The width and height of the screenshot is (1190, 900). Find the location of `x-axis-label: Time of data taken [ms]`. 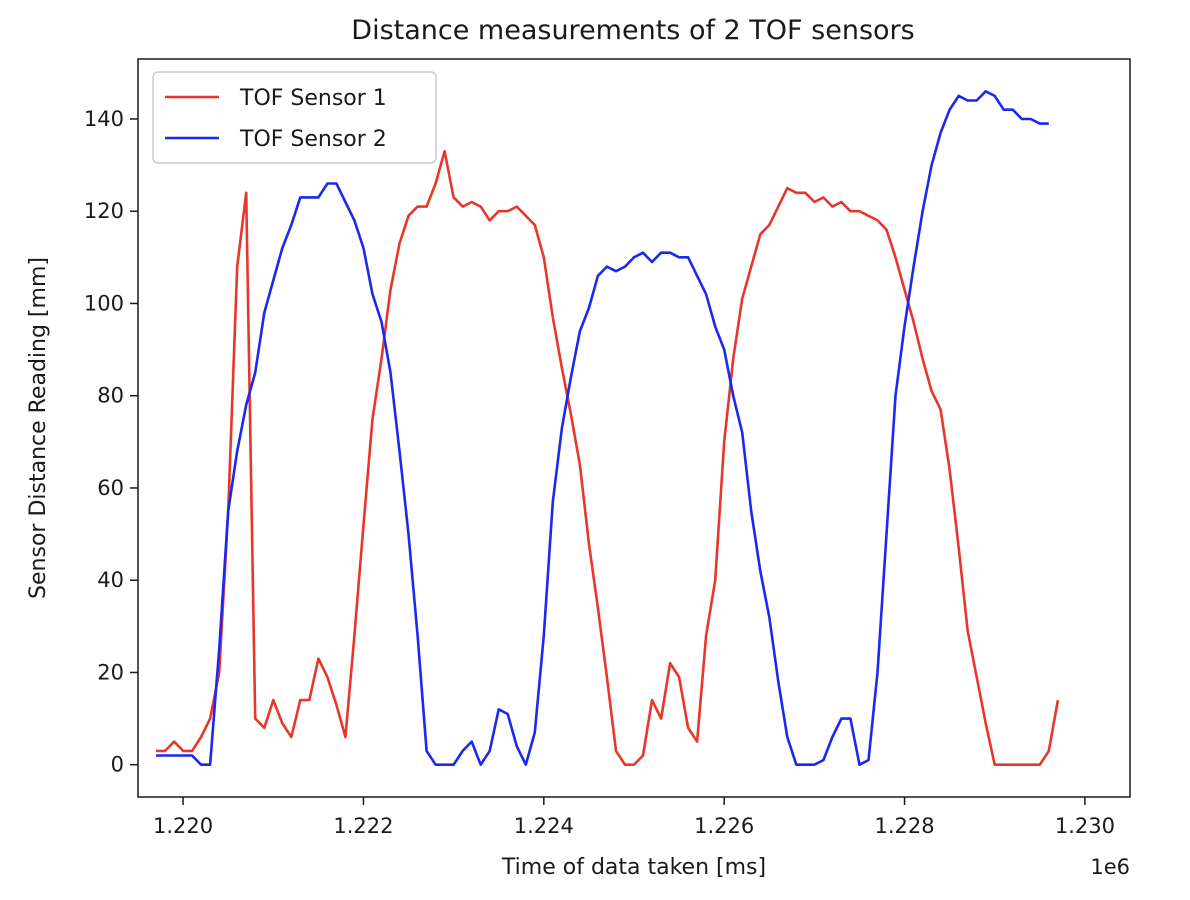

x-axis-label: Time of data taken [ms] is located at coordinates (633, 867).